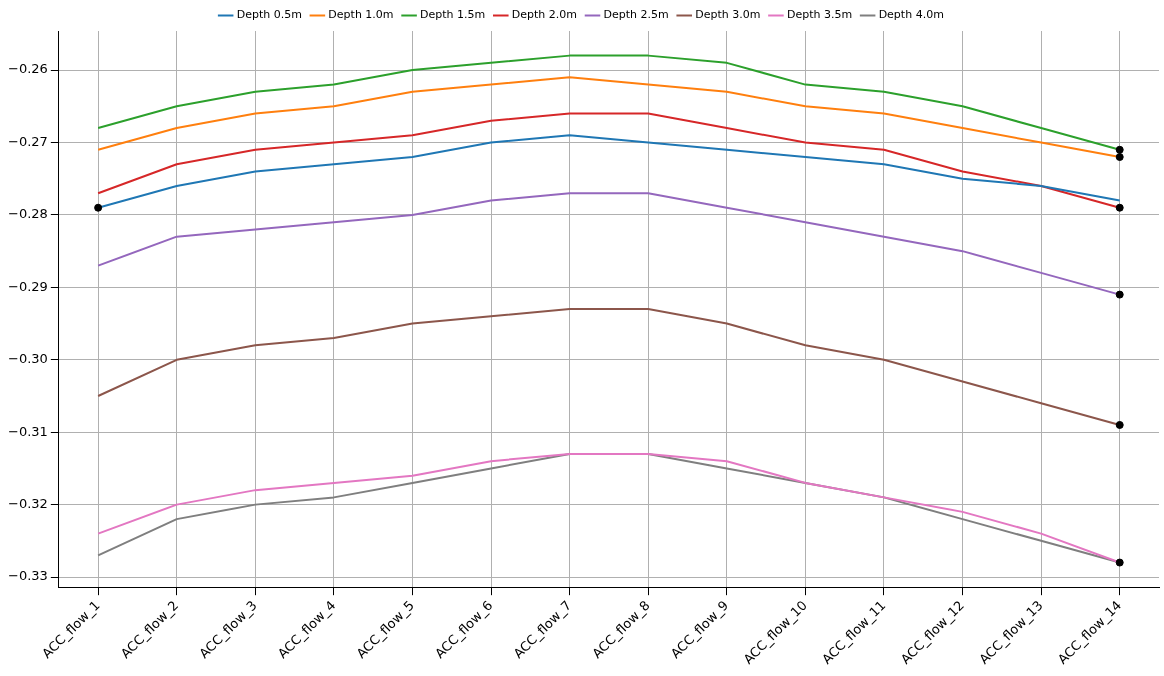  Describe the element at coordinates (27, 576) in the screenshot. I see `y-tick-label: −0.33` at that location.